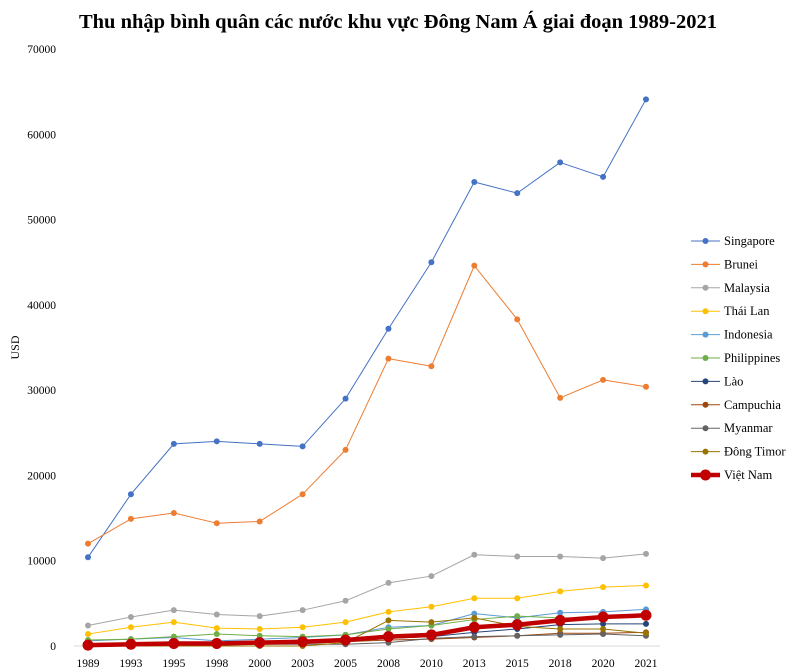 The image size is (796, 671). Describe the element at coordinates (302, 664) in the screenshot. I see `x-tick-label: 2003` at that location.